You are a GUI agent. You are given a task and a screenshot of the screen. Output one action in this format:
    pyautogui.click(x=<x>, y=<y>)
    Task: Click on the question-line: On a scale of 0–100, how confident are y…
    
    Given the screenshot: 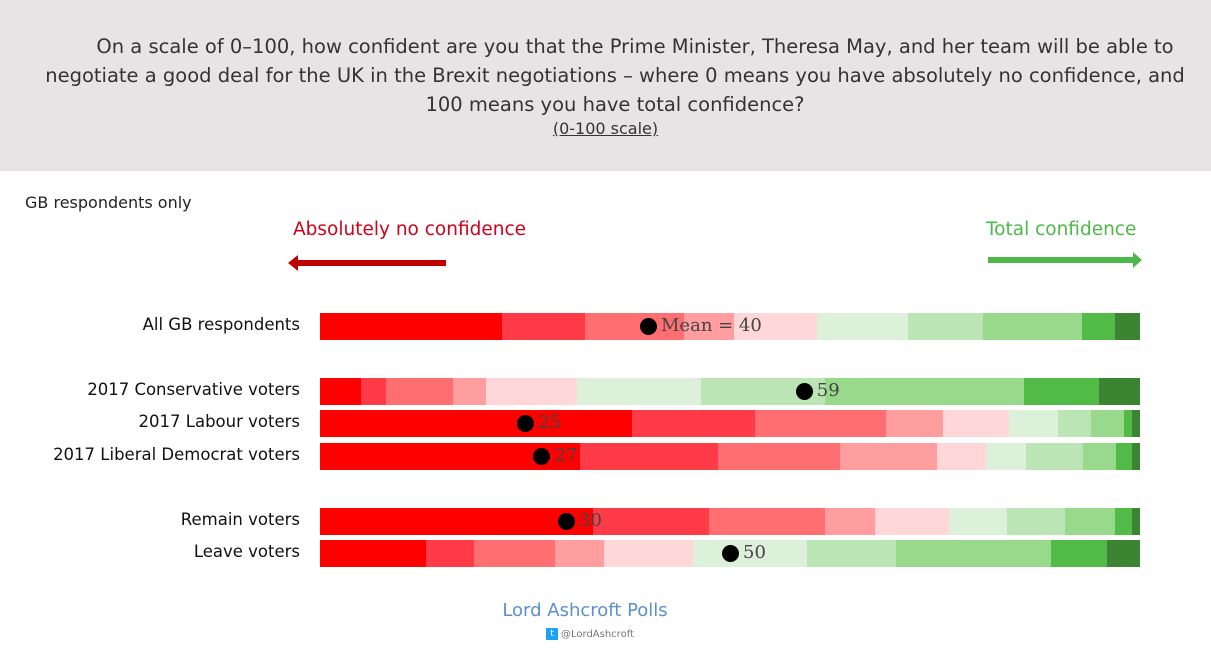 What is the action you would take?
    pyautogui.click(x=635, y=46)
    